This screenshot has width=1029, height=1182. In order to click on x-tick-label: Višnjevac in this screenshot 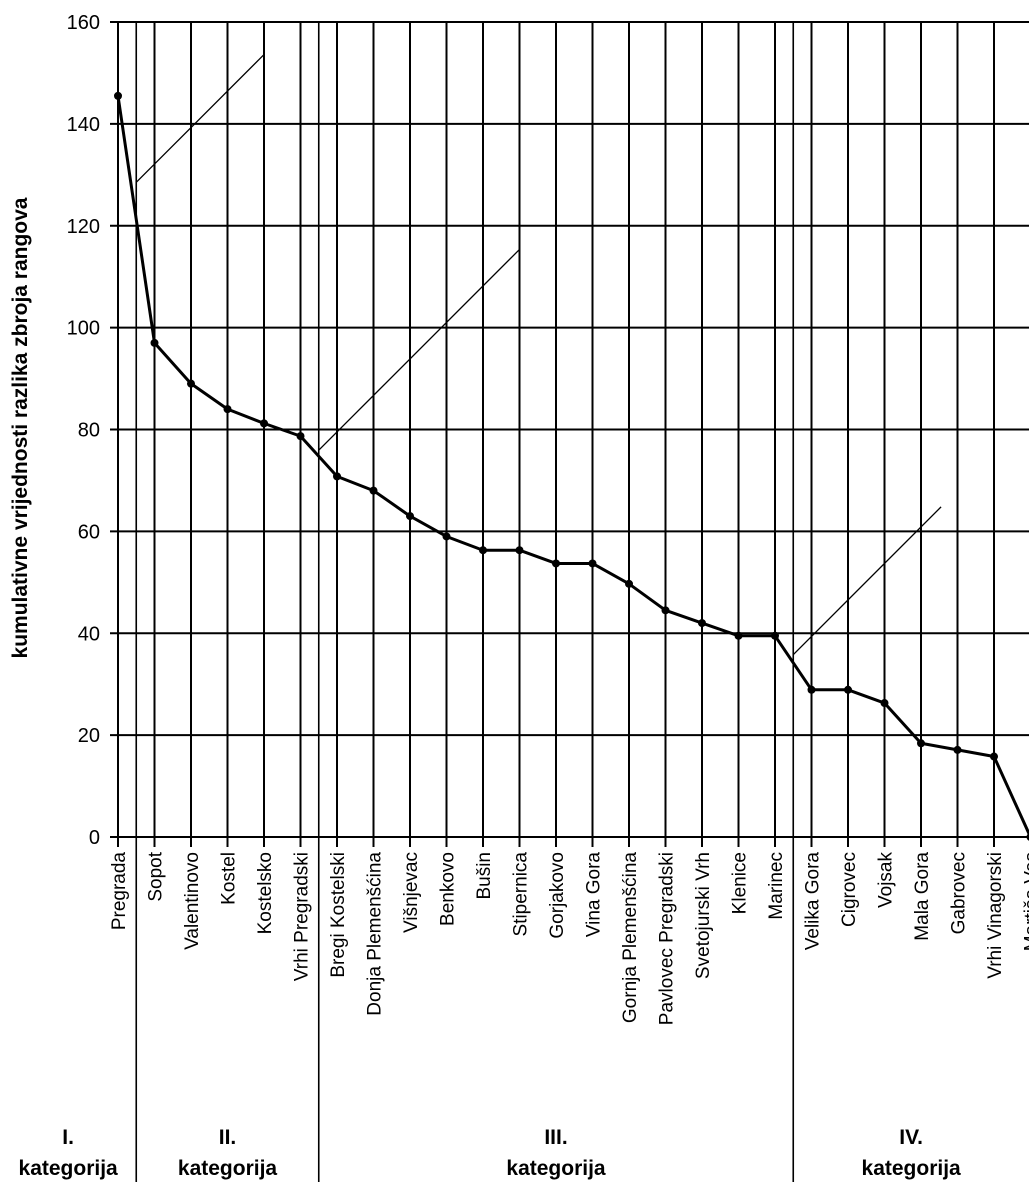, I will do `click(411, 892)`.